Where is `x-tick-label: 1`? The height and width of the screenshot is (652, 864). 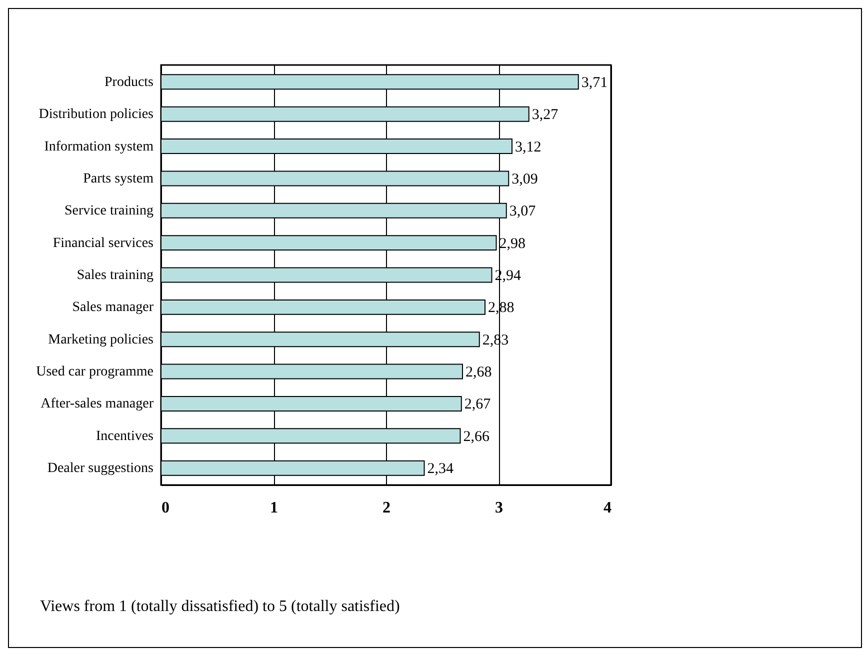
x-tick-label: 1 is located at coordinates (274, 508).